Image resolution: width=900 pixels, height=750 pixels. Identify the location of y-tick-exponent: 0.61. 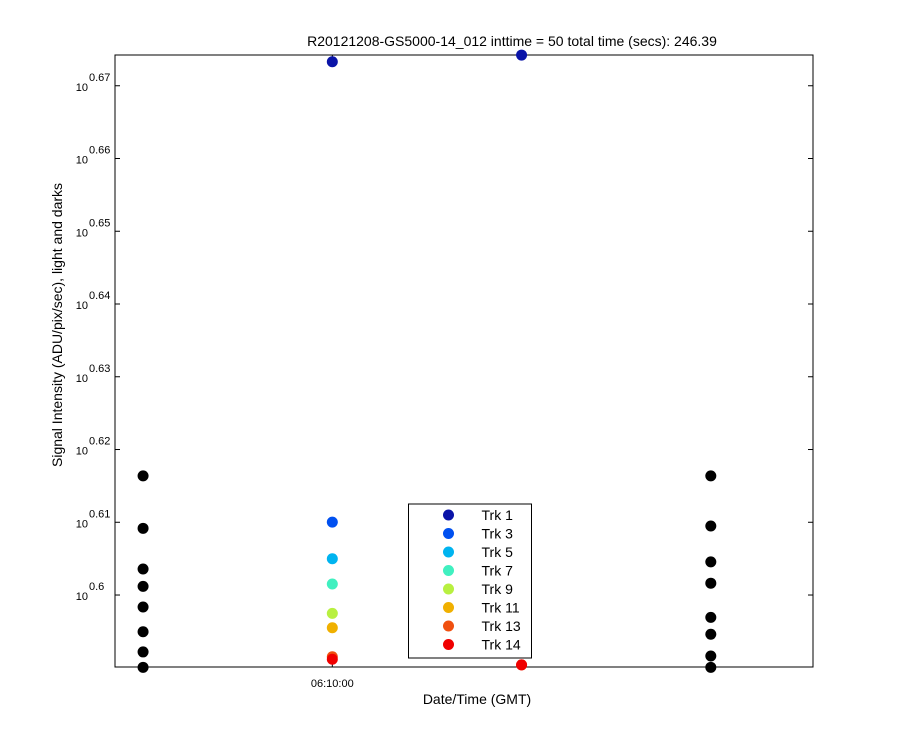
(99, 514).